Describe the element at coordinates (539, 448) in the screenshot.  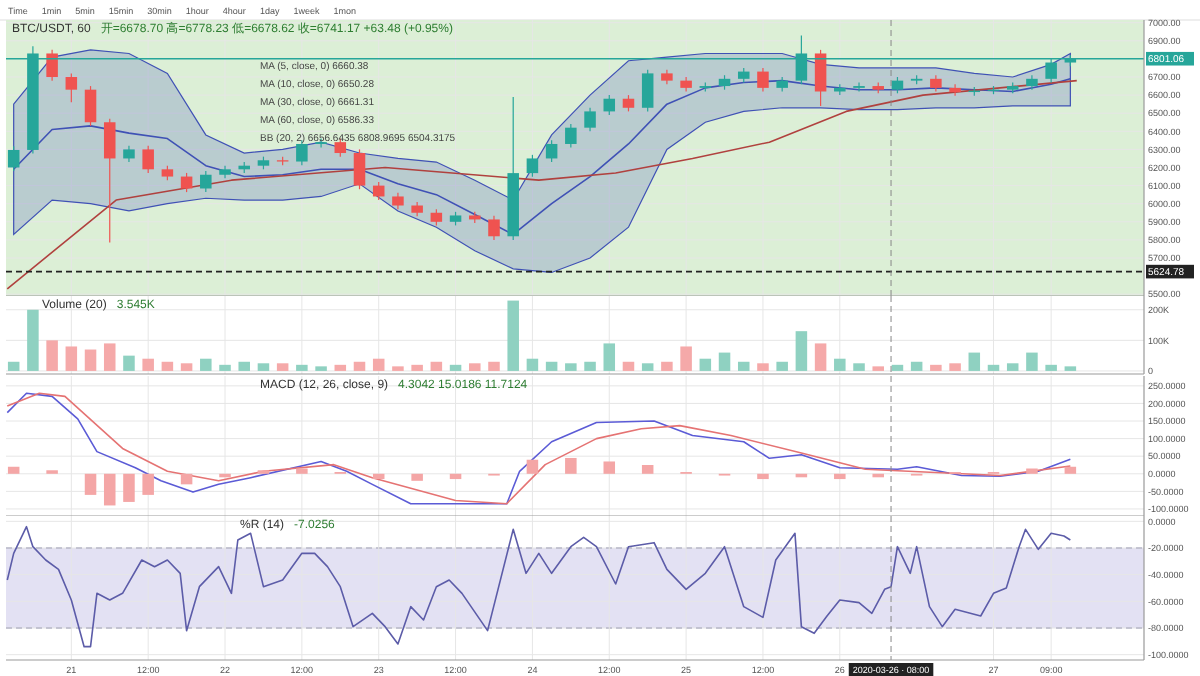
I see `line-series` at that location.